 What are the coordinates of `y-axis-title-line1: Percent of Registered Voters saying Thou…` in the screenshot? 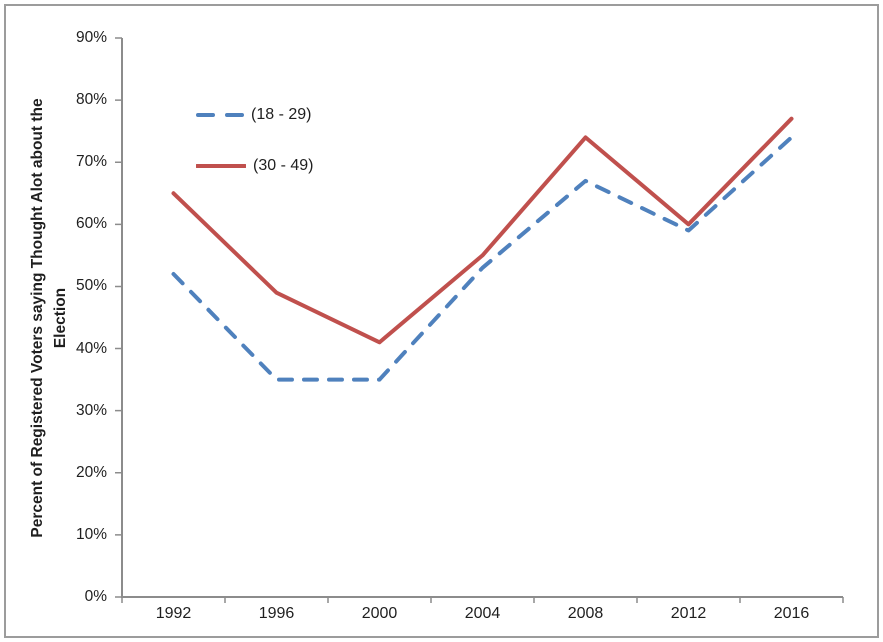 It's located at (37, 318).